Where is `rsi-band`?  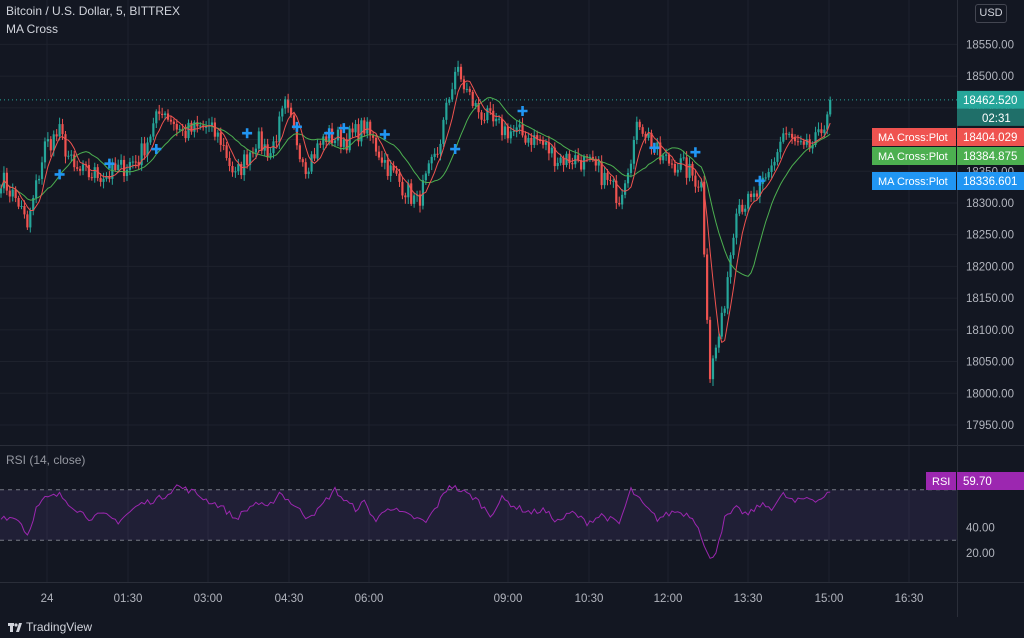 rsi-band is located at coordinates (478, 515).